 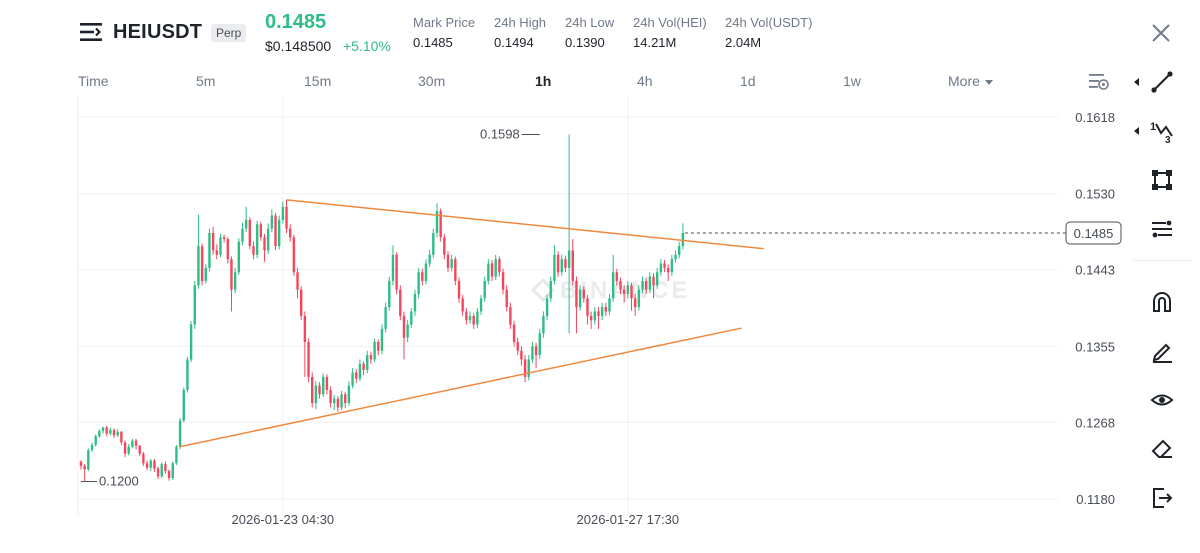 What do you see at coordinates (589, 32) in the screenshot?
I see `stat-24h-low: 24h Low 0.1390` at bounding box center [589, 32].